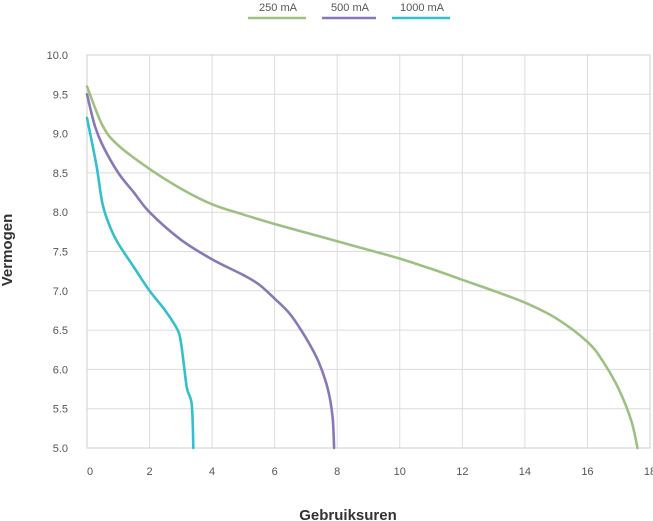  Describe the element at coordinates (648, 472) in the screenshot. I see `x-tick-label: 18` at that location.